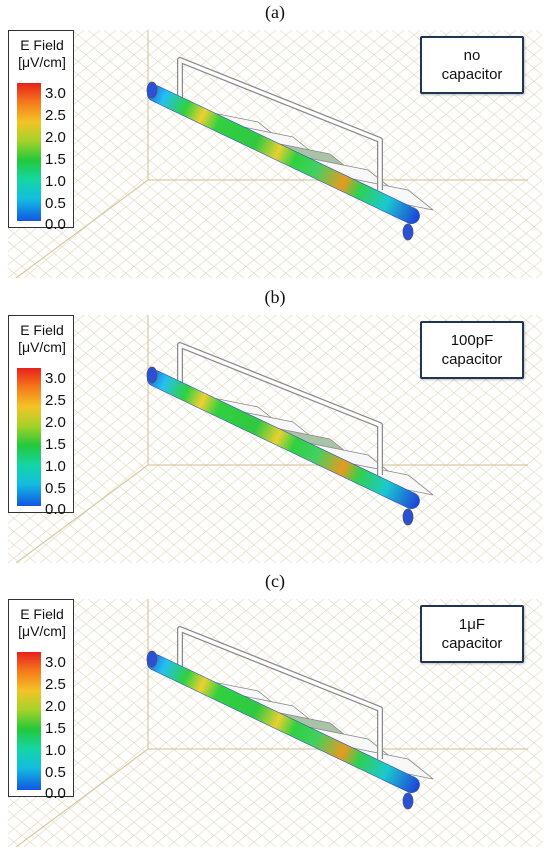 The height and width of the screenshot is (854, 550). I want to click on condition-callout: 1μF capacitor, so click(472, 634).